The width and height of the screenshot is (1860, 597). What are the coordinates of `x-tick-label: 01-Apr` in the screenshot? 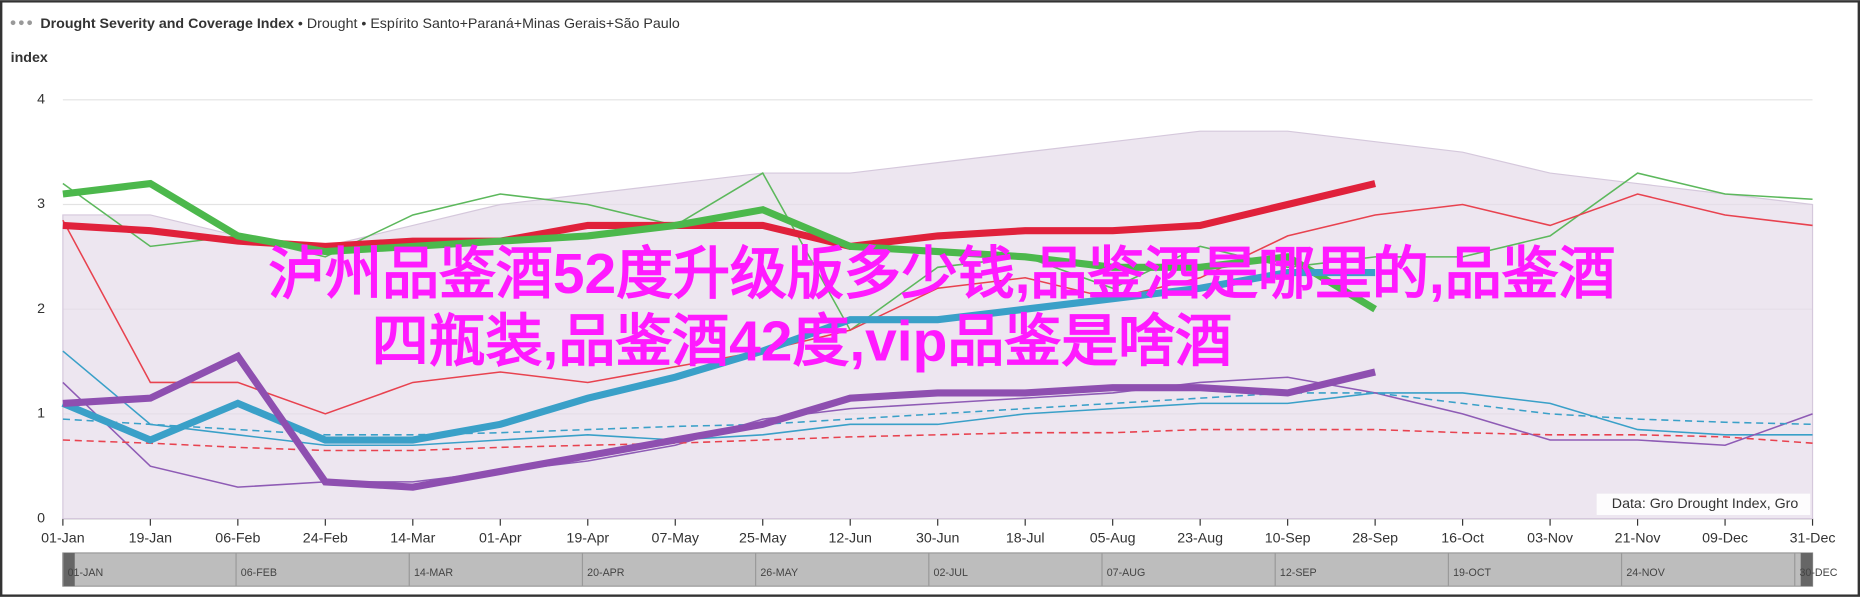 It's located at (500, 538).